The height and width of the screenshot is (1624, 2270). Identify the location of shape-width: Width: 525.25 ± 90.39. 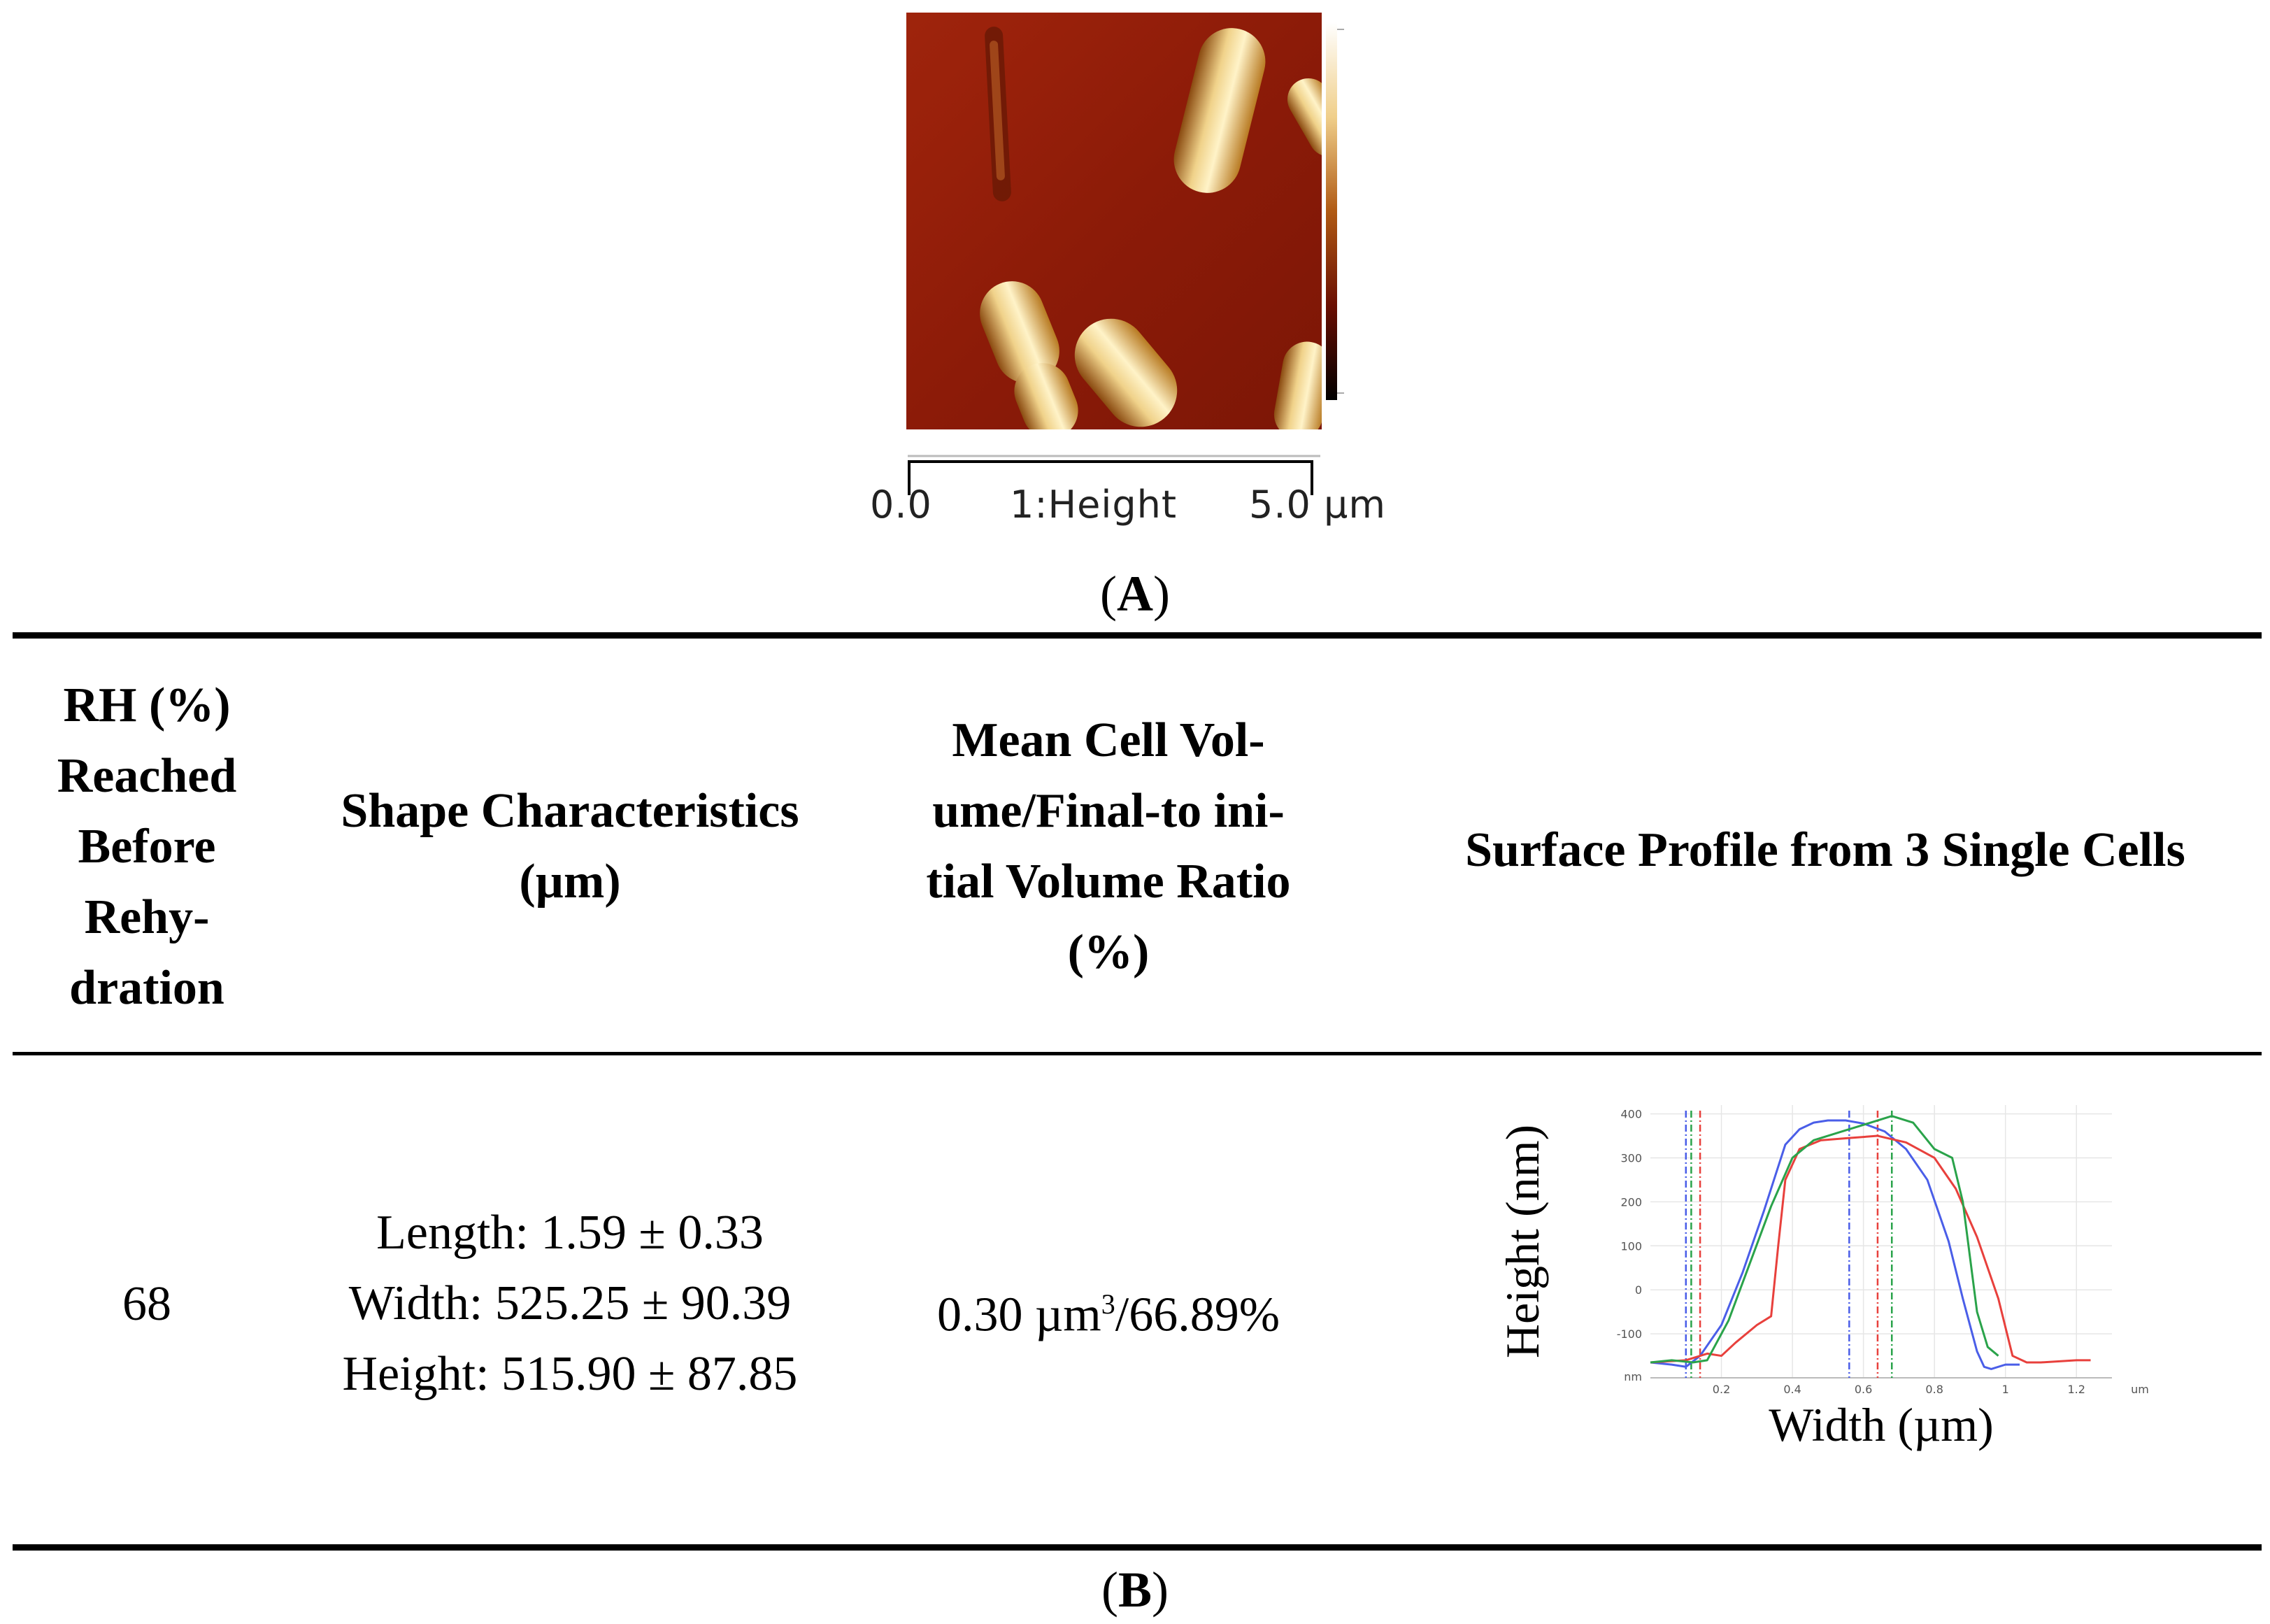
(570, 1303).